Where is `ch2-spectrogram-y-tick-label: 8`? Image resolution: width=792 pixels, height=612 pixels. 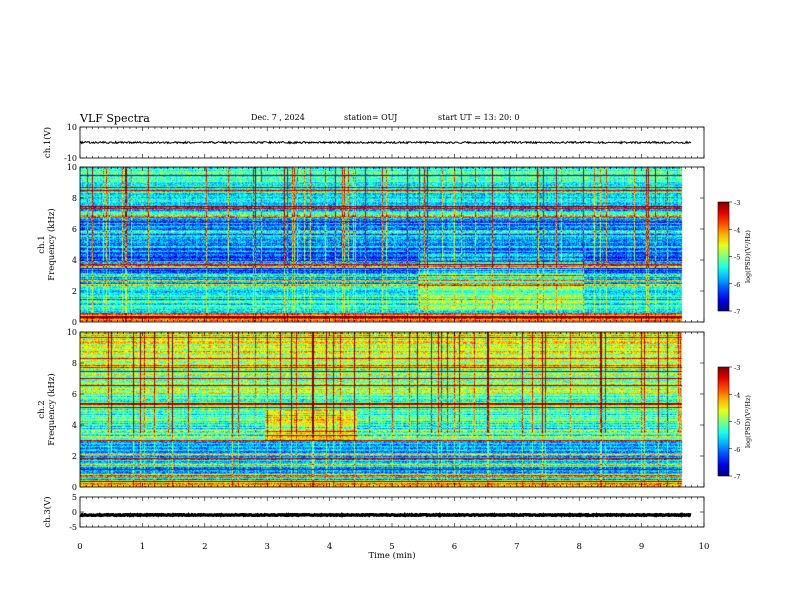 ch2-spectrogram-y-tick-label: 8 is located at coordinates (74, 363).